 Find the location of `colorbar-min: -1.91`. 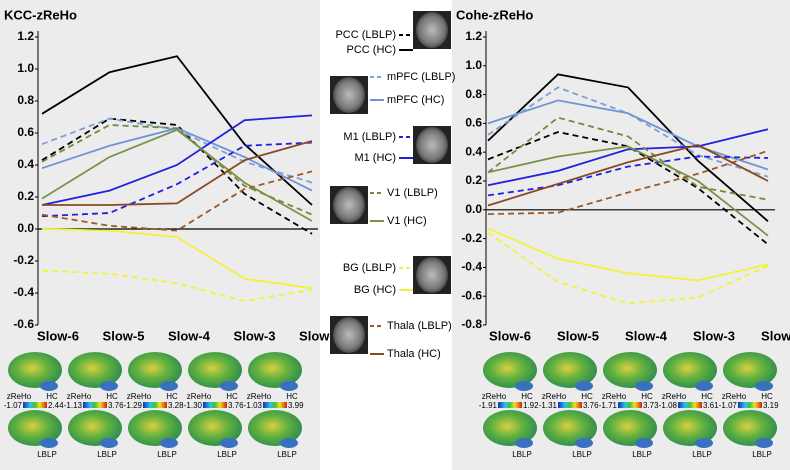

colorbar-min: -1.91 is located at coordinates (488, 405).